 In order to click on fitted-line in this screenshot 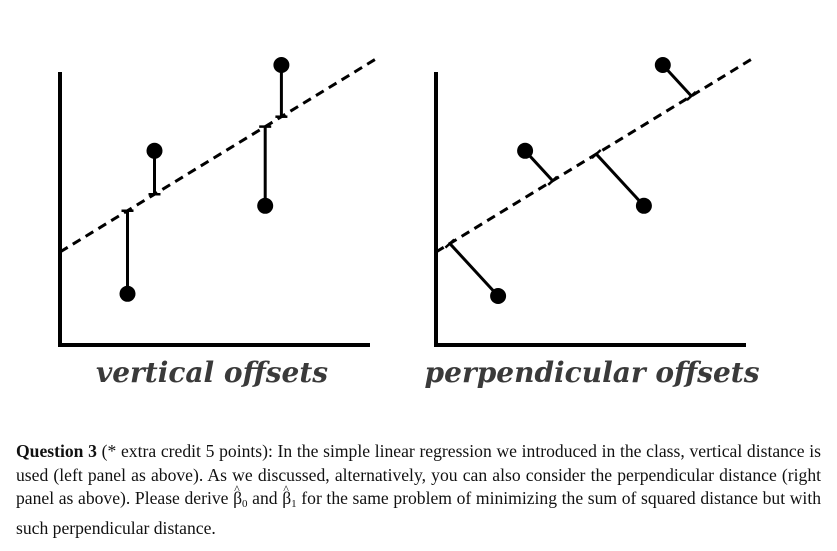, I will do `click(219, 155)`.